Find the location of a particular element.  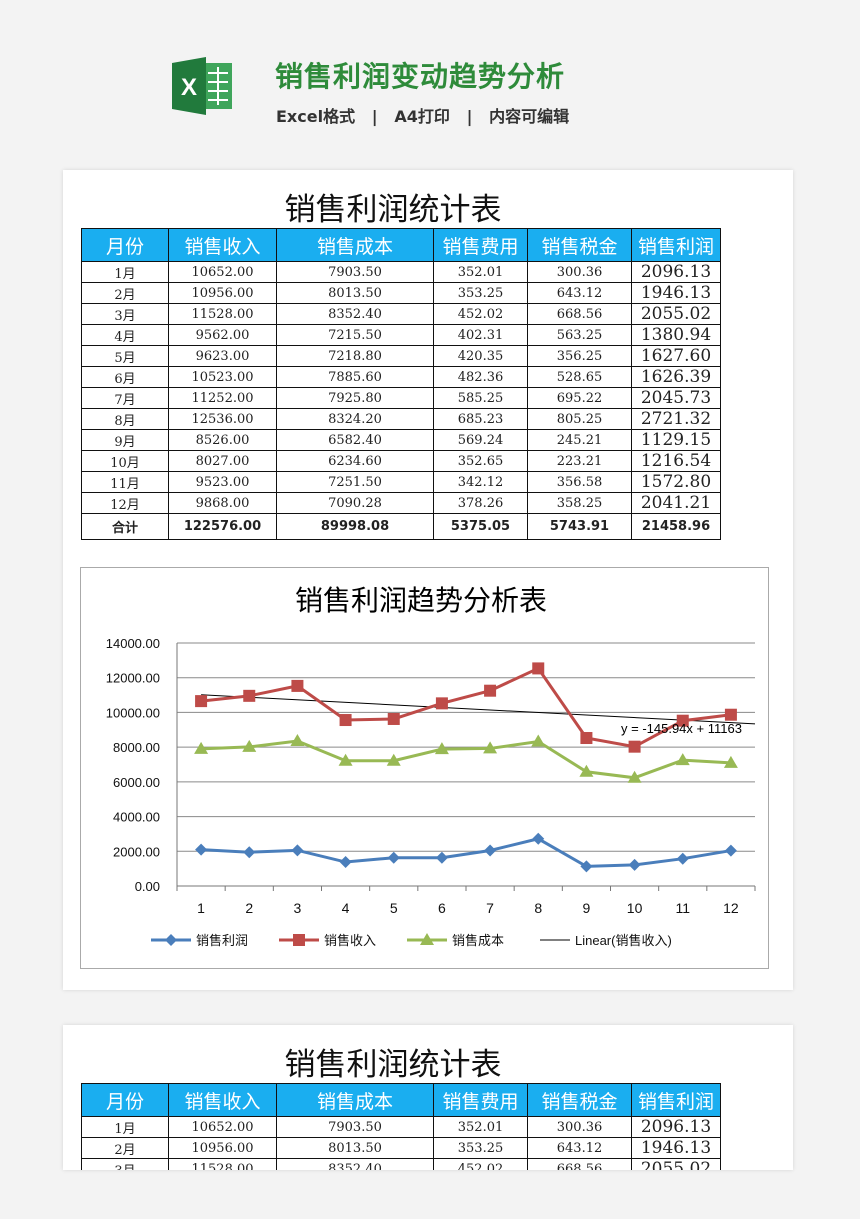

x-tick-label: 11 is located at coordinates (682, 908).